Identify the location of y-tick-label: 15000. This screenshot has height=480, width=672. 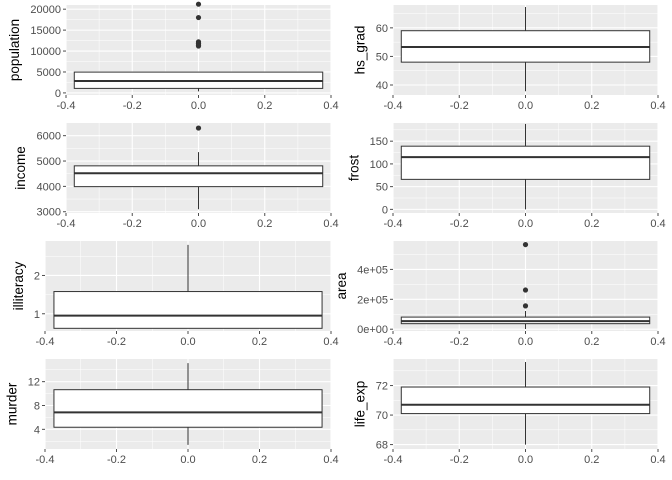
(45, 31).